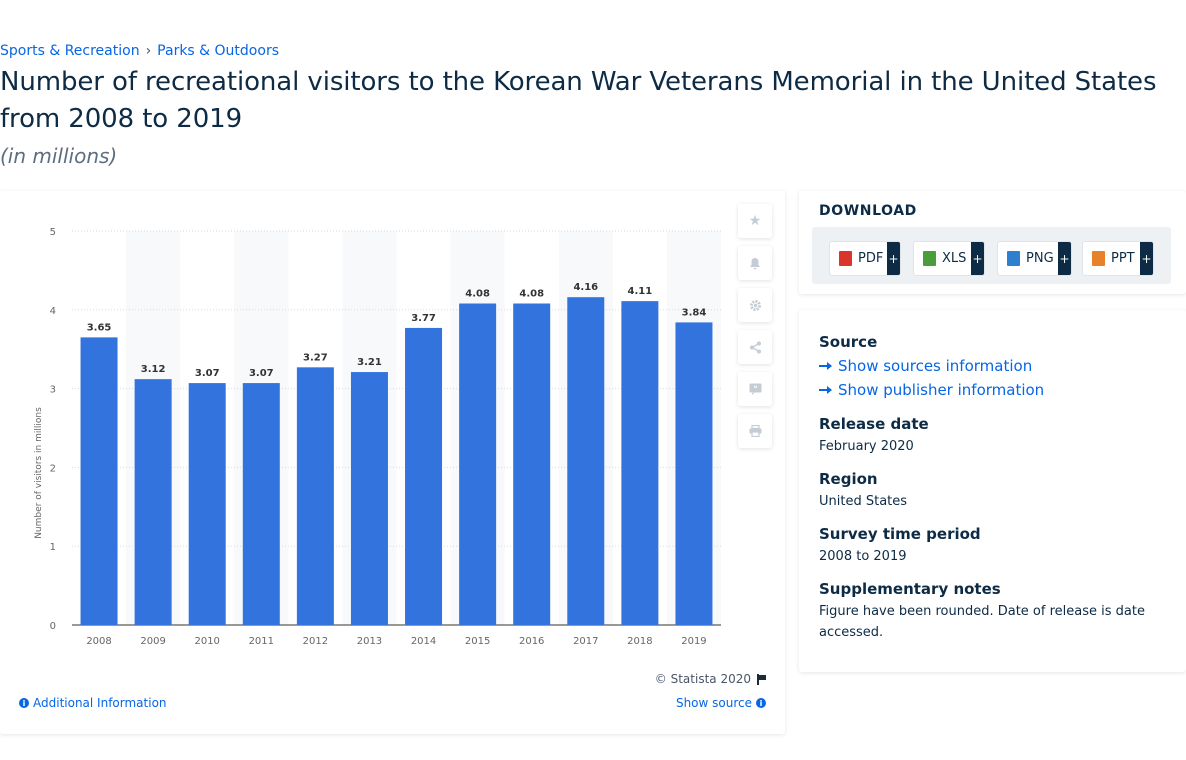 This screenshot has height=760, width=1186. I want to click on page-subtitle: (in millions), so click(59, 156).